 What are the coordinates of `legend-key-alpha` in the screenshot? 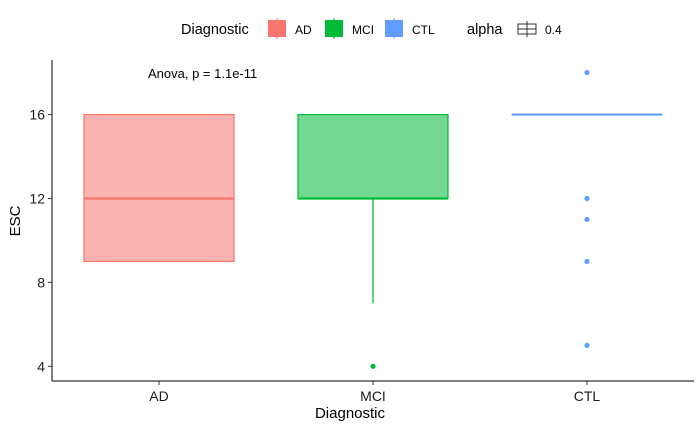 It's located at (527, 29).